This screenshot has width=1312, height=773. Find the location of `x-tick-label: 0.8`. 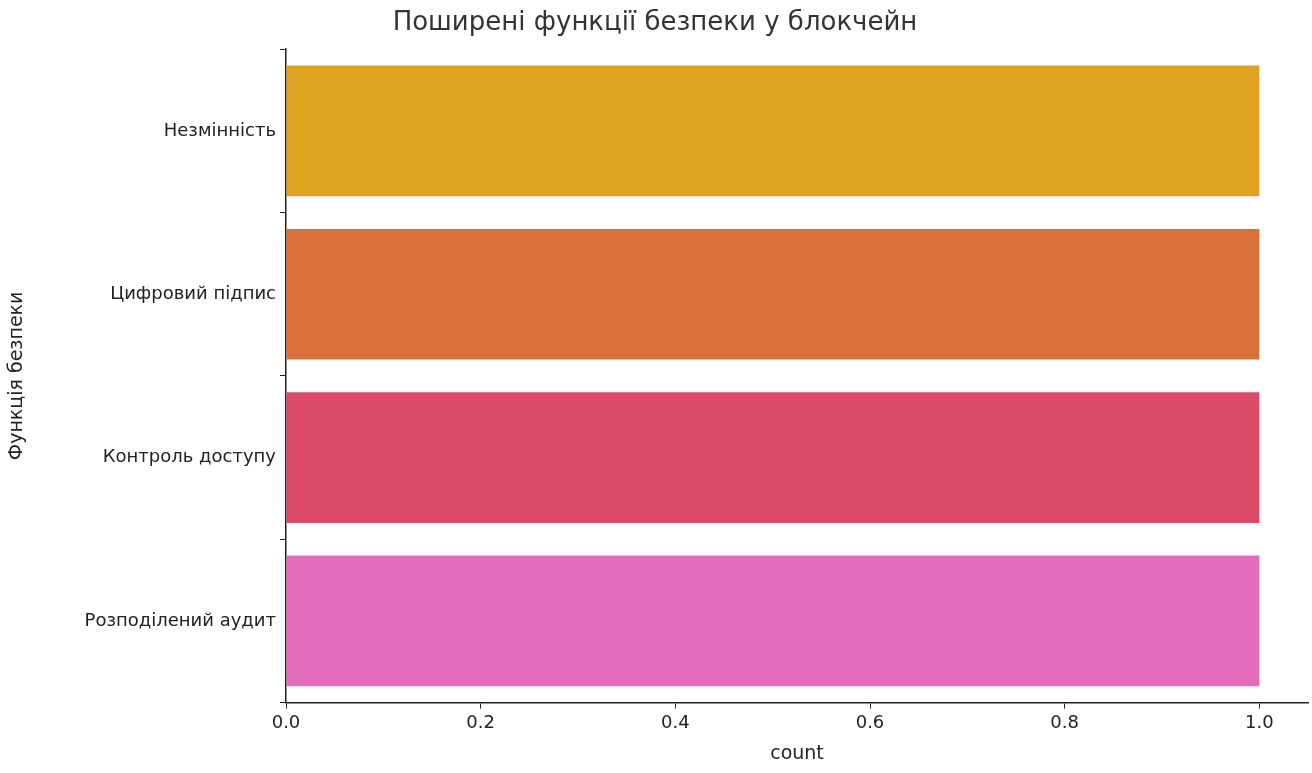

x-tick-label: 0.8 is located at coordinates (1064, 722).